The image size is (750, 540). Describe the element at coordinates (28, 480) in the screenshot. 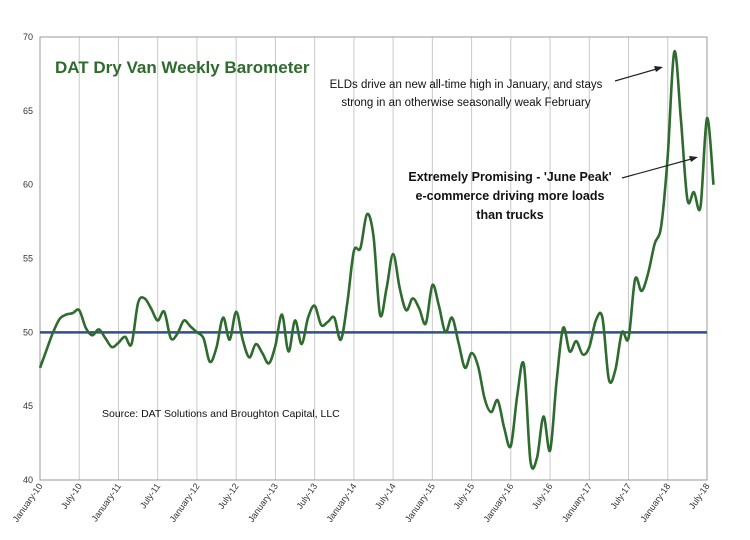

I see `y-tick-label: 40` at that location.